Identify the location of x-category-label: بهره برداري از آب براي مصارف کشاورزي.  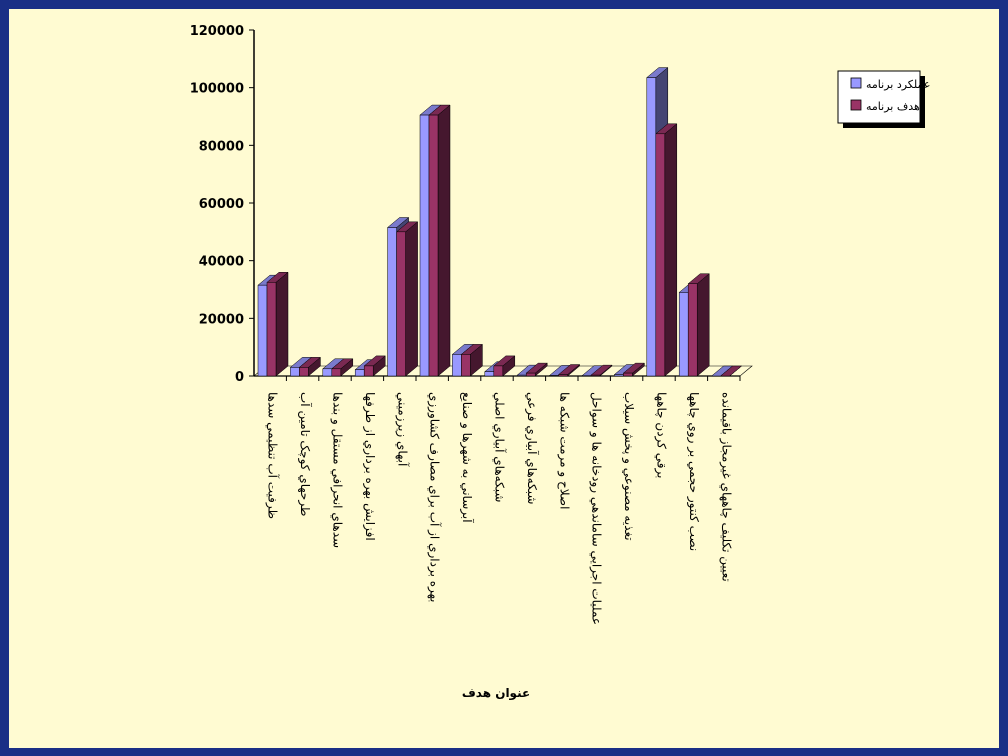
(435, 497).